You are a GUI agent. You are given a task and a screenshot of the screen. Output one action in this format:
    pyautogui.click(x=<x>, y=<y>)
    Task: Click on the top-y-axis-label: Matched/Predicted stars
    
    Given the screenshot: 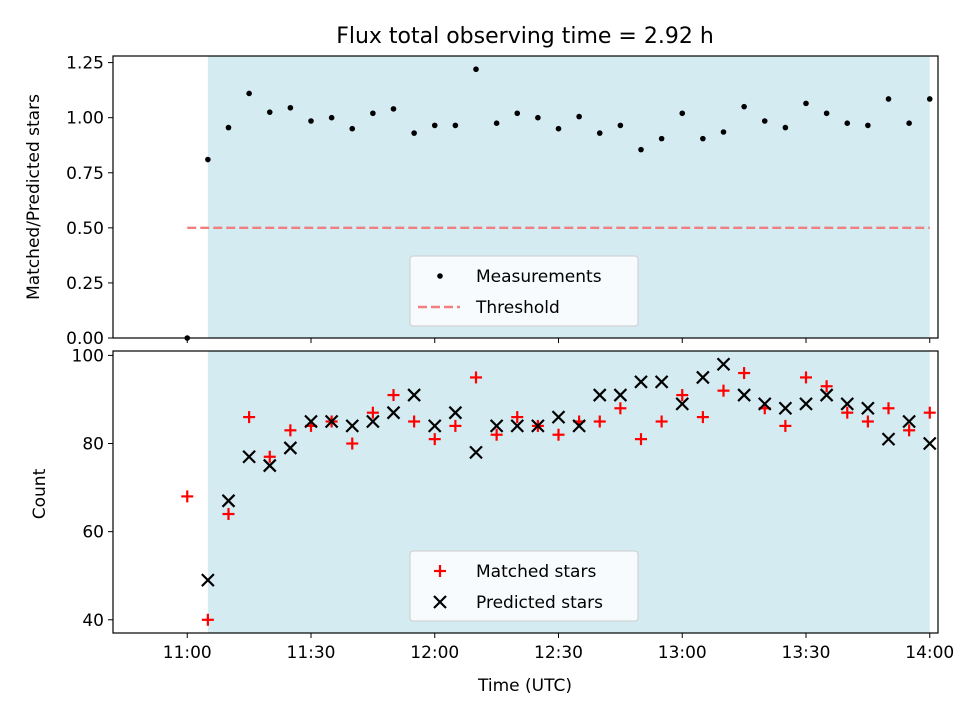 What is the action you would take?
    pyautogui.click(x=34, y=197)
    